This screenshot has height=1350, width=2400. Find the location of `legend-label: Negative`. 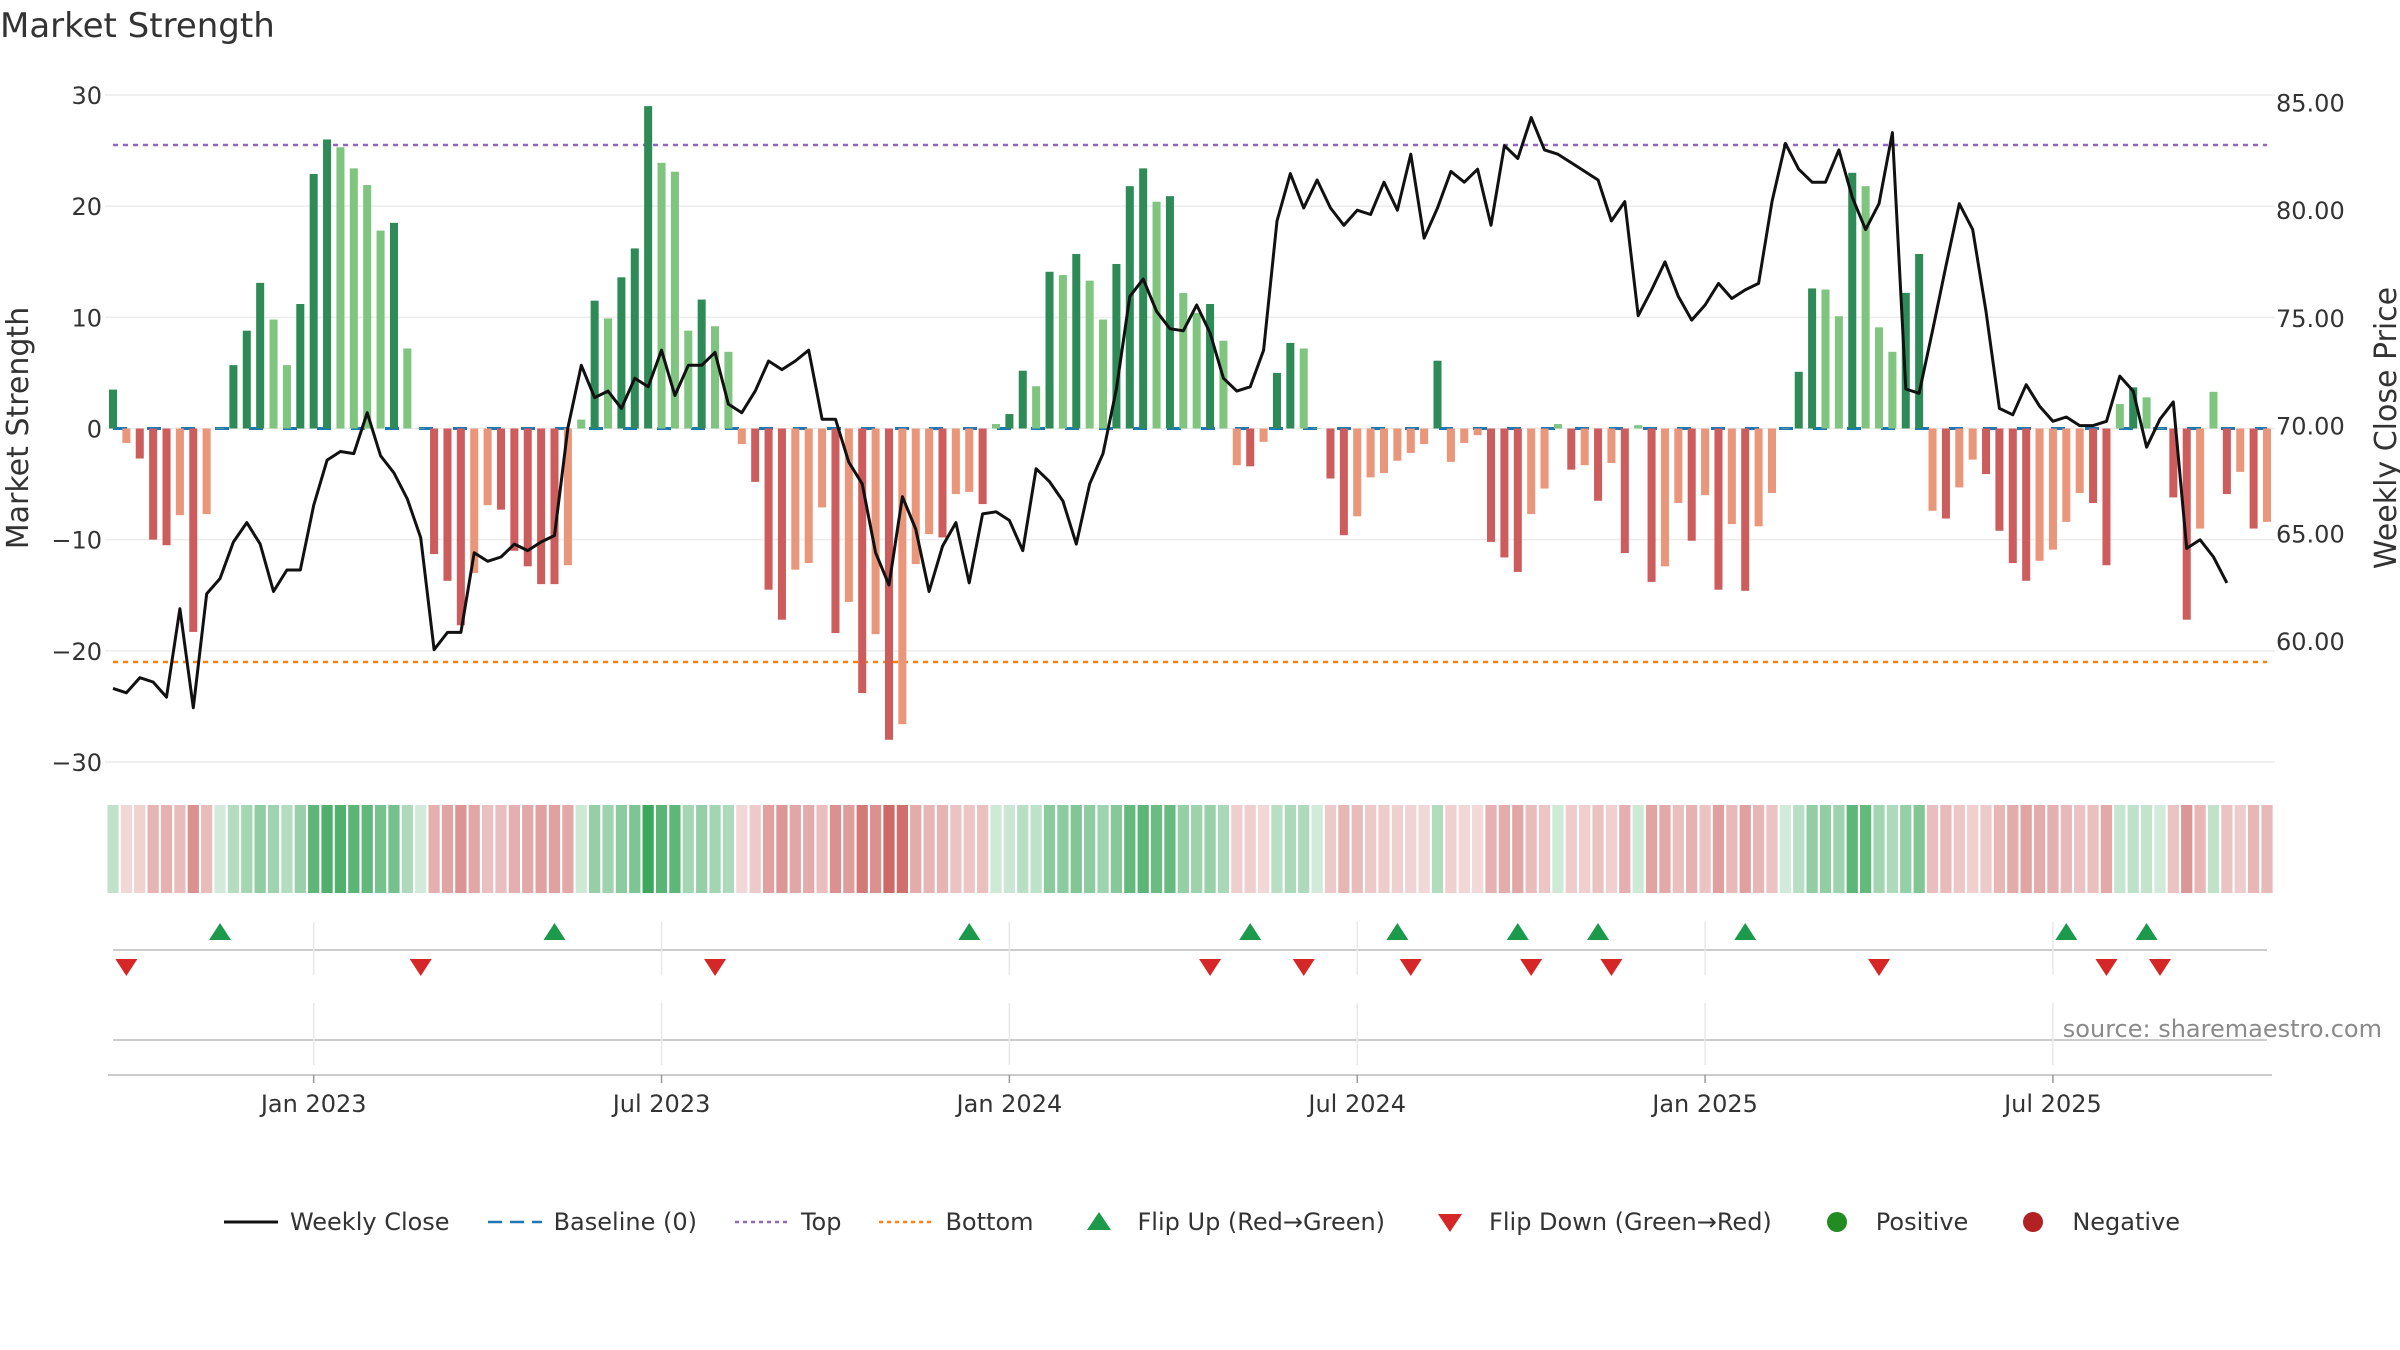

legend-label: Negative is located at coordinates (2126, 1222).